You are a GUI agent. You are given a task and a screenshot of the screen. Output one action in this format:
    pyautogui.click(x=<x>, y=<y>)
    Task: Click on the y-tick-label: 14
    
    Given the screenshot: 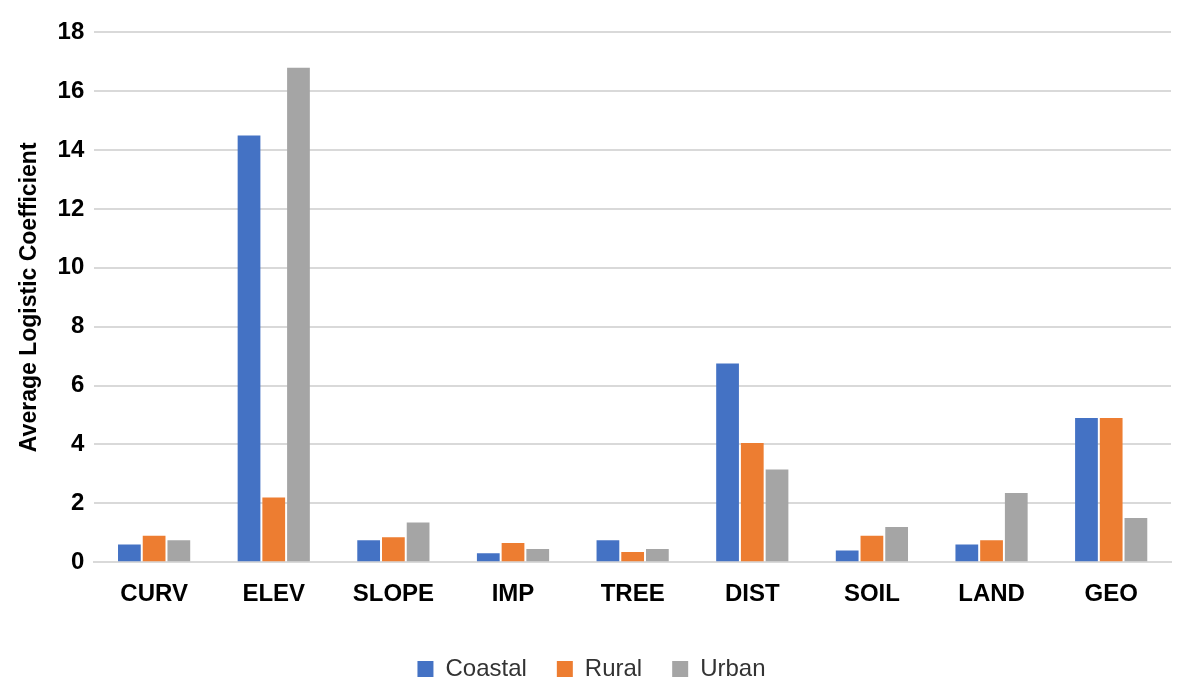 What is the action you would take?
    pyautogui.click(x=71, y=148)
    